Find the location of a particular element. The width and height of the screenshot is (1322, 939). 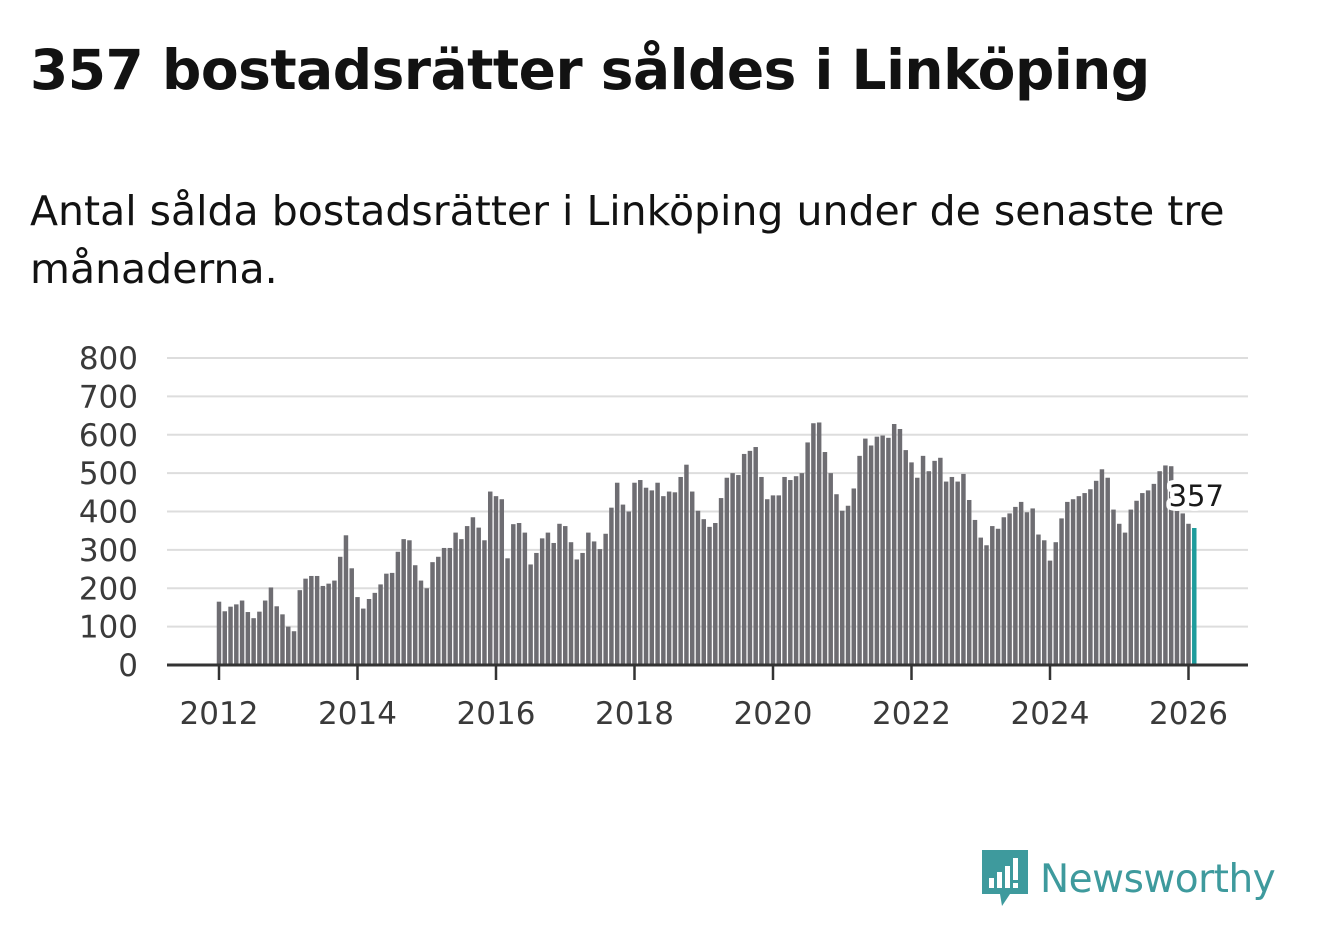

x-tick-label: 2020 is located at coordinates (773, 714).